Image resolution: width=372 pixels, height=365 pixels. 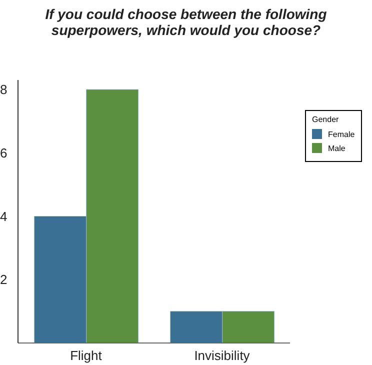 What do you see at coordinates (341, 134) in the screenshot?
I see `legend-label: Female` at bounding box center [341, 134].